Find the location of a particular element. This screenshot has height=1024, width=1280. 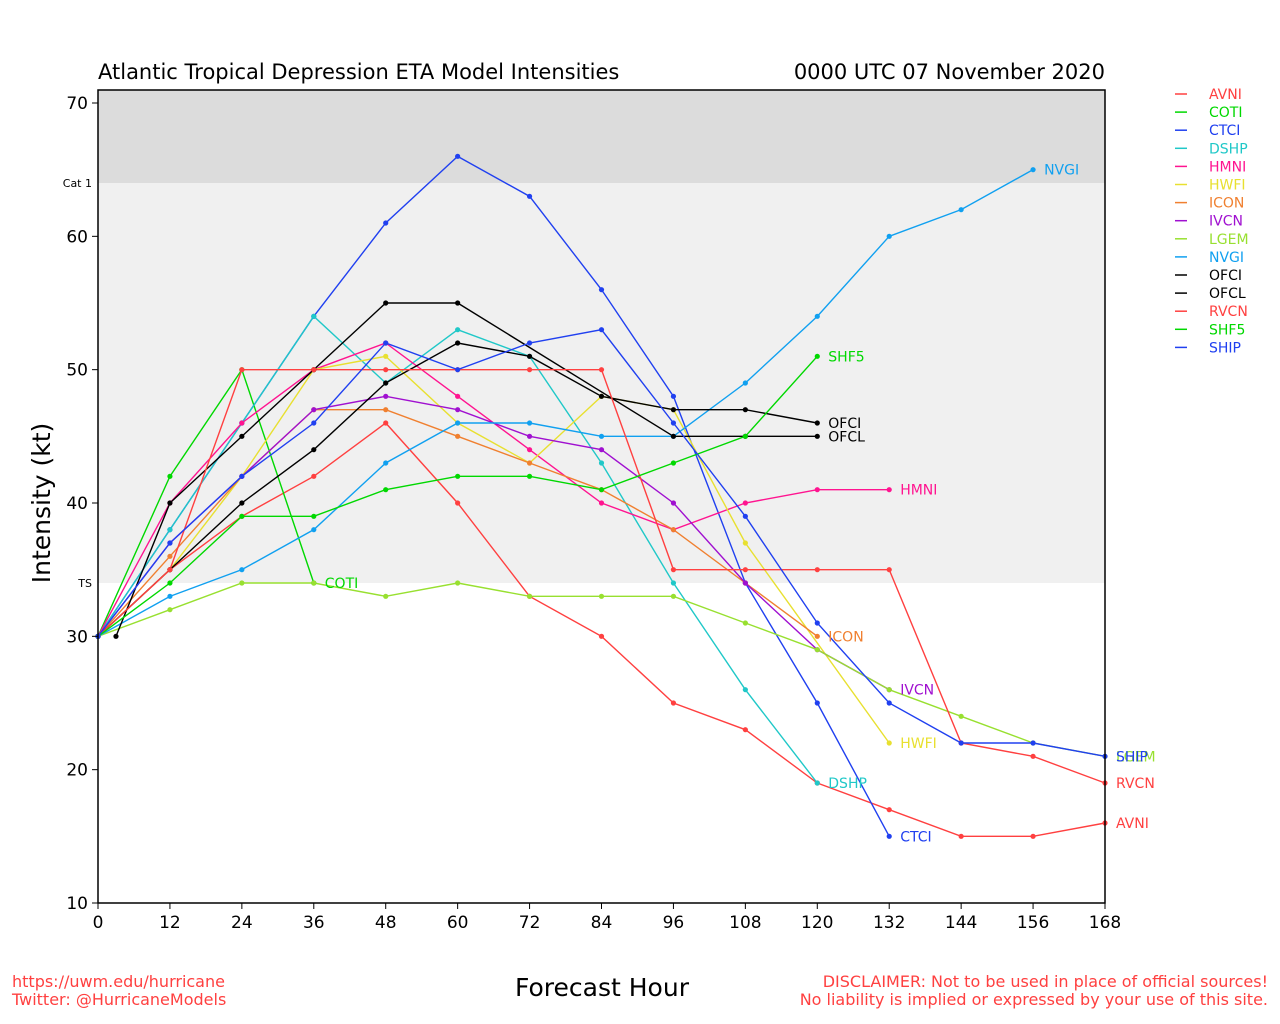

y-axis-ticks: 10 20 30 40 50 60 70 is located at coordinates (82, 504).